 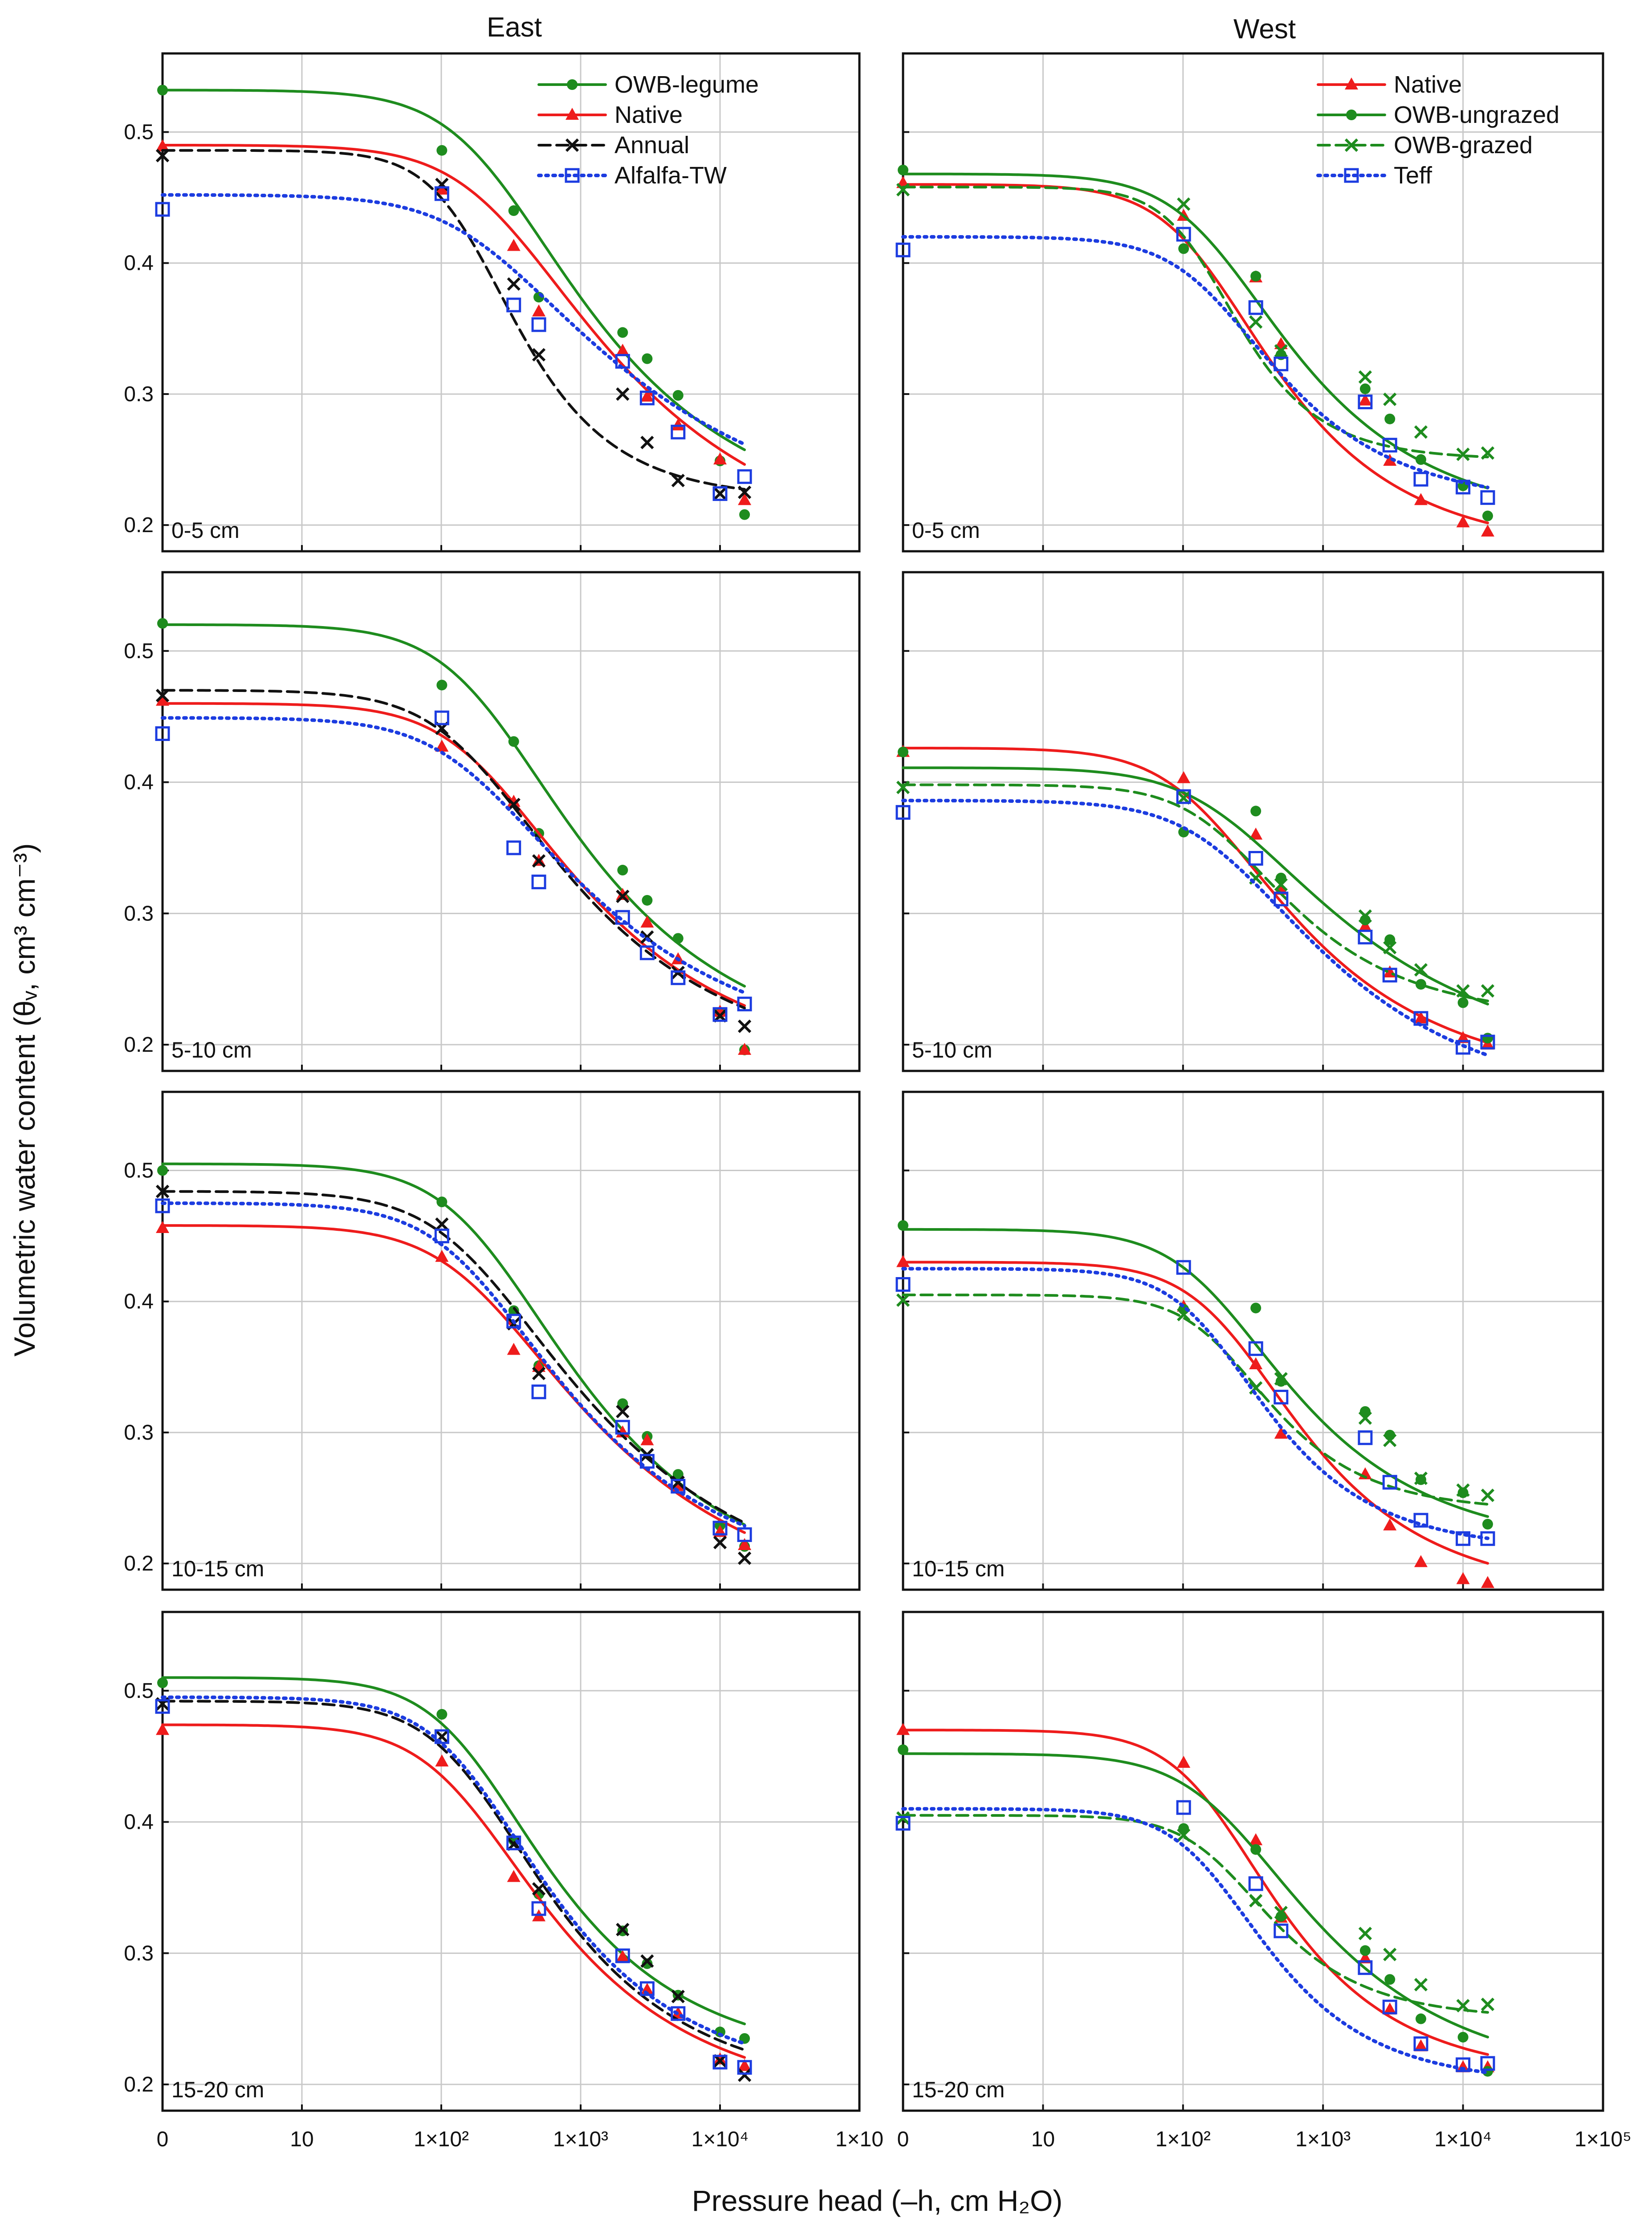 I want to click on fit-curve-owb-legume, so click(x=453, y=805).